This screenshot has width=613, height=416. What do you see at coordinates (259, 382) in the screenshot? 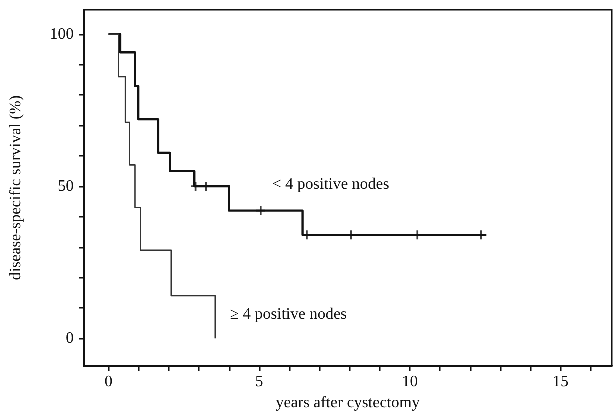
I see `x-tick-label: 5` at bounding box center [259, 382].